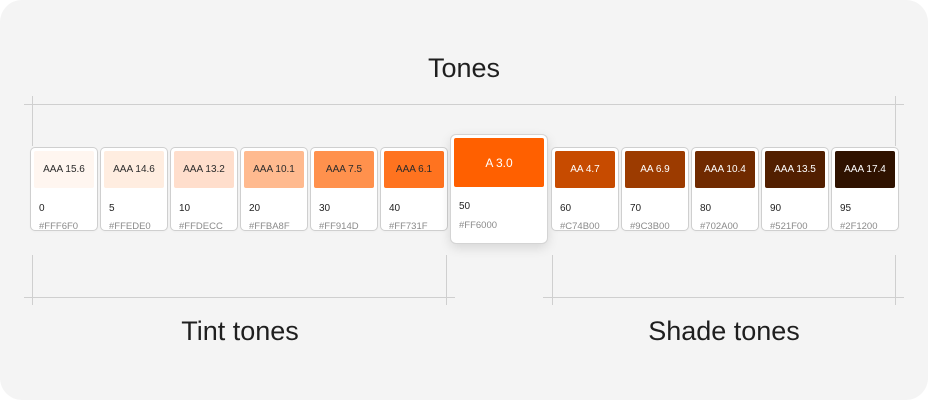  Describe the element at coordinates (865, 169) in the screenshot. I see `swatch-color-chip: AAA 17.4` at that location.